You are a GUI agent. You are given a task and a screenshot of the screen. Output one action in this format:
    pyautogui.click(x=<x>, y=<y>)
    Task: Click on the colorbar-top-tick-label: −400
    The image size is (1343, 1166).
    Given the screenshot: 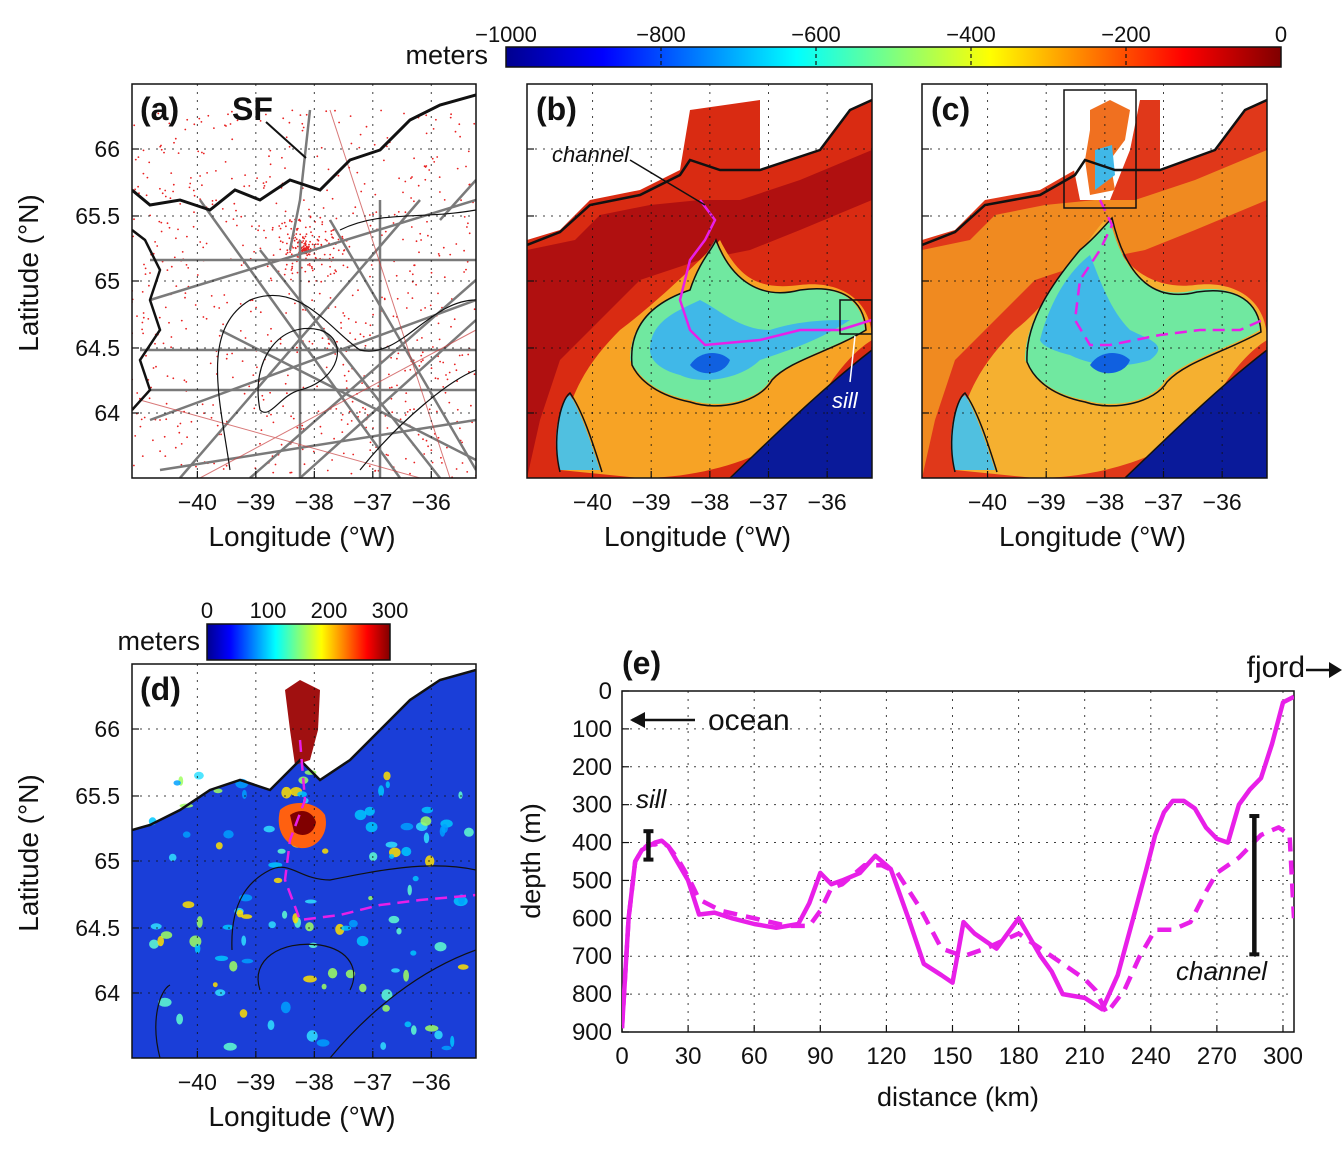 What is the action you would take?
    pyautogui.click(x=971, y=34)
    